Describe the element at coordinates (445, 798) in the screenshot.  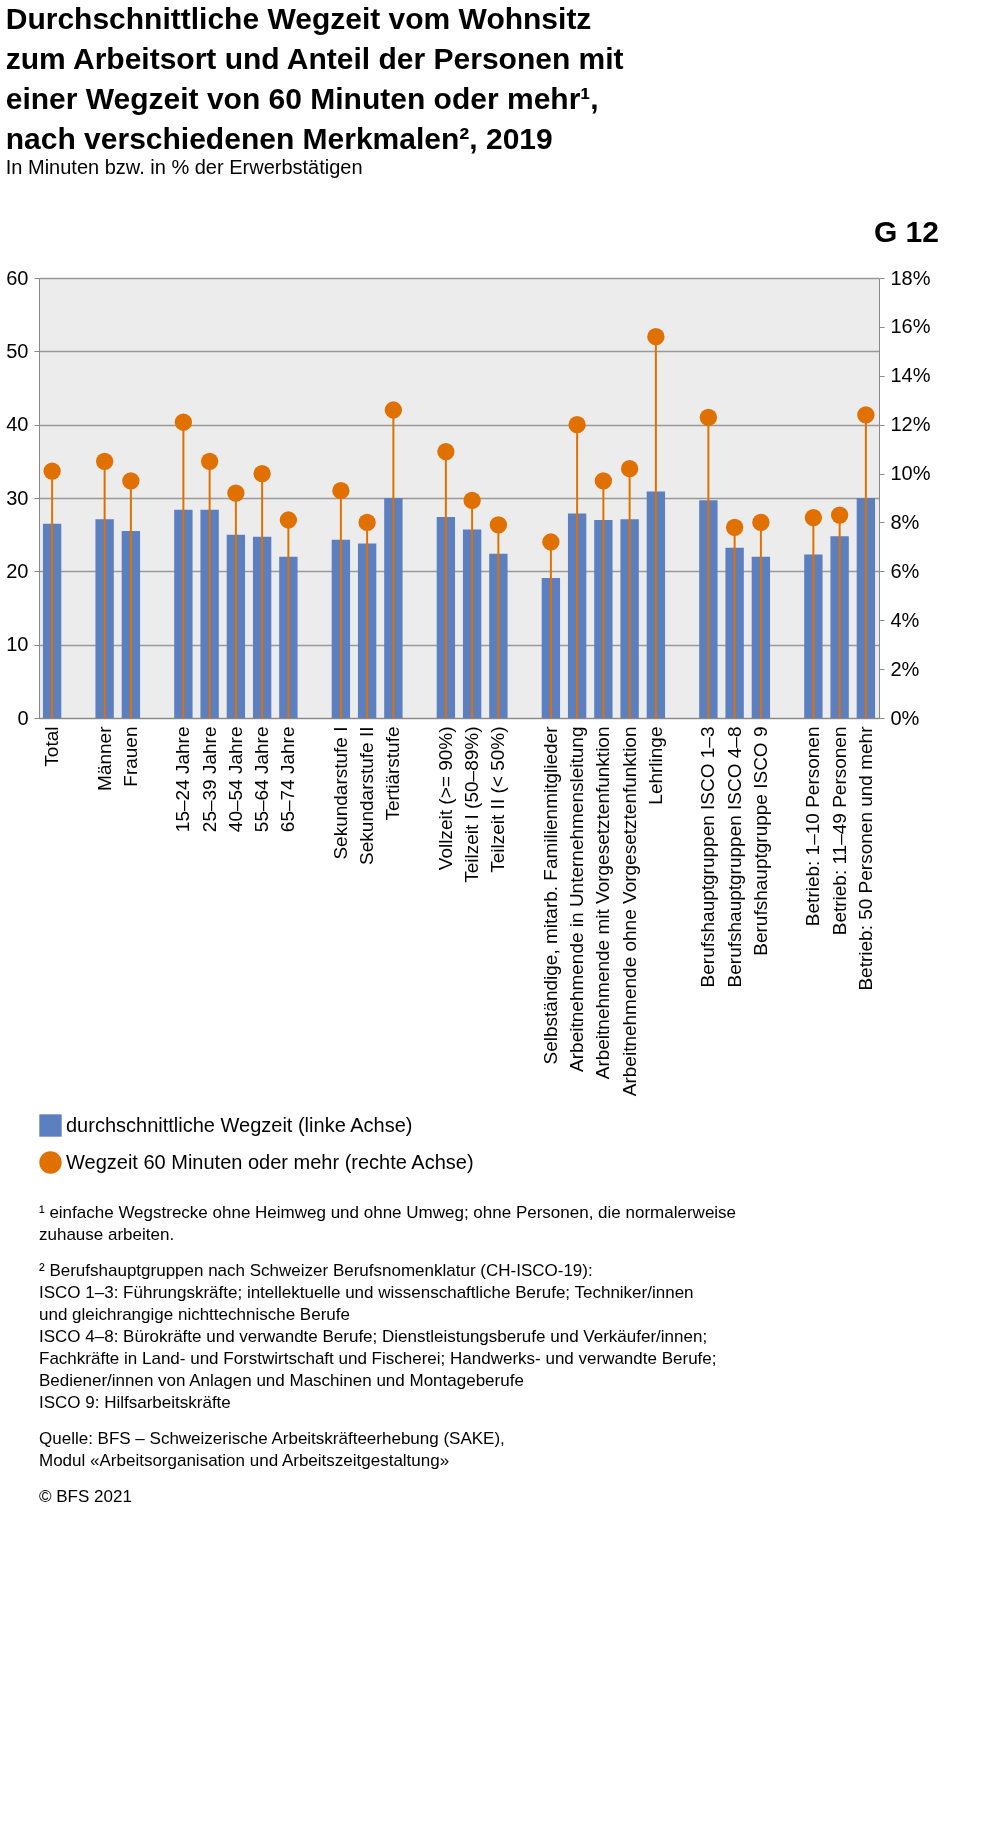
I see `x-tick-label: Vollzeit (>= 90%)` at that location.